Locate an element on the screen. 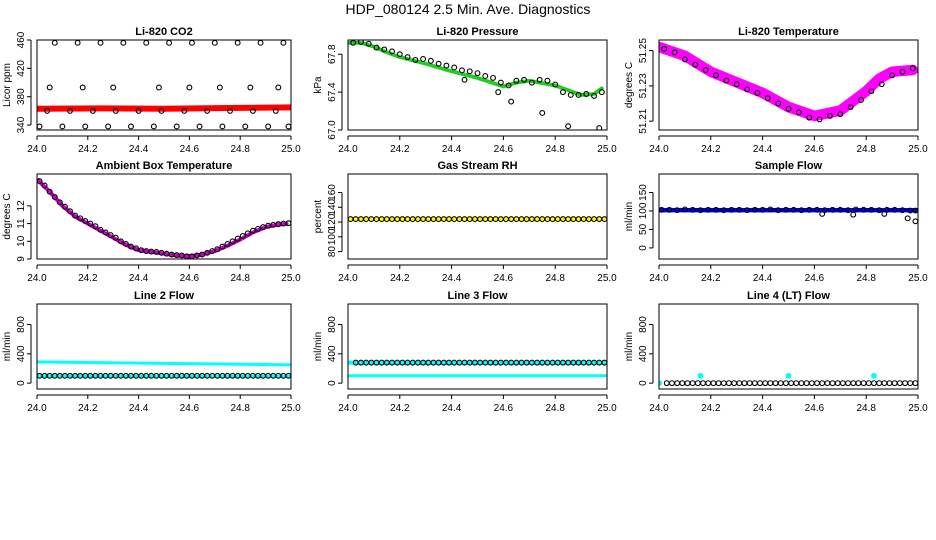 This screenshot has height=540, width=936. li-820-temperature-title: Li-820 Temperature is located at coordinates (788, 32).